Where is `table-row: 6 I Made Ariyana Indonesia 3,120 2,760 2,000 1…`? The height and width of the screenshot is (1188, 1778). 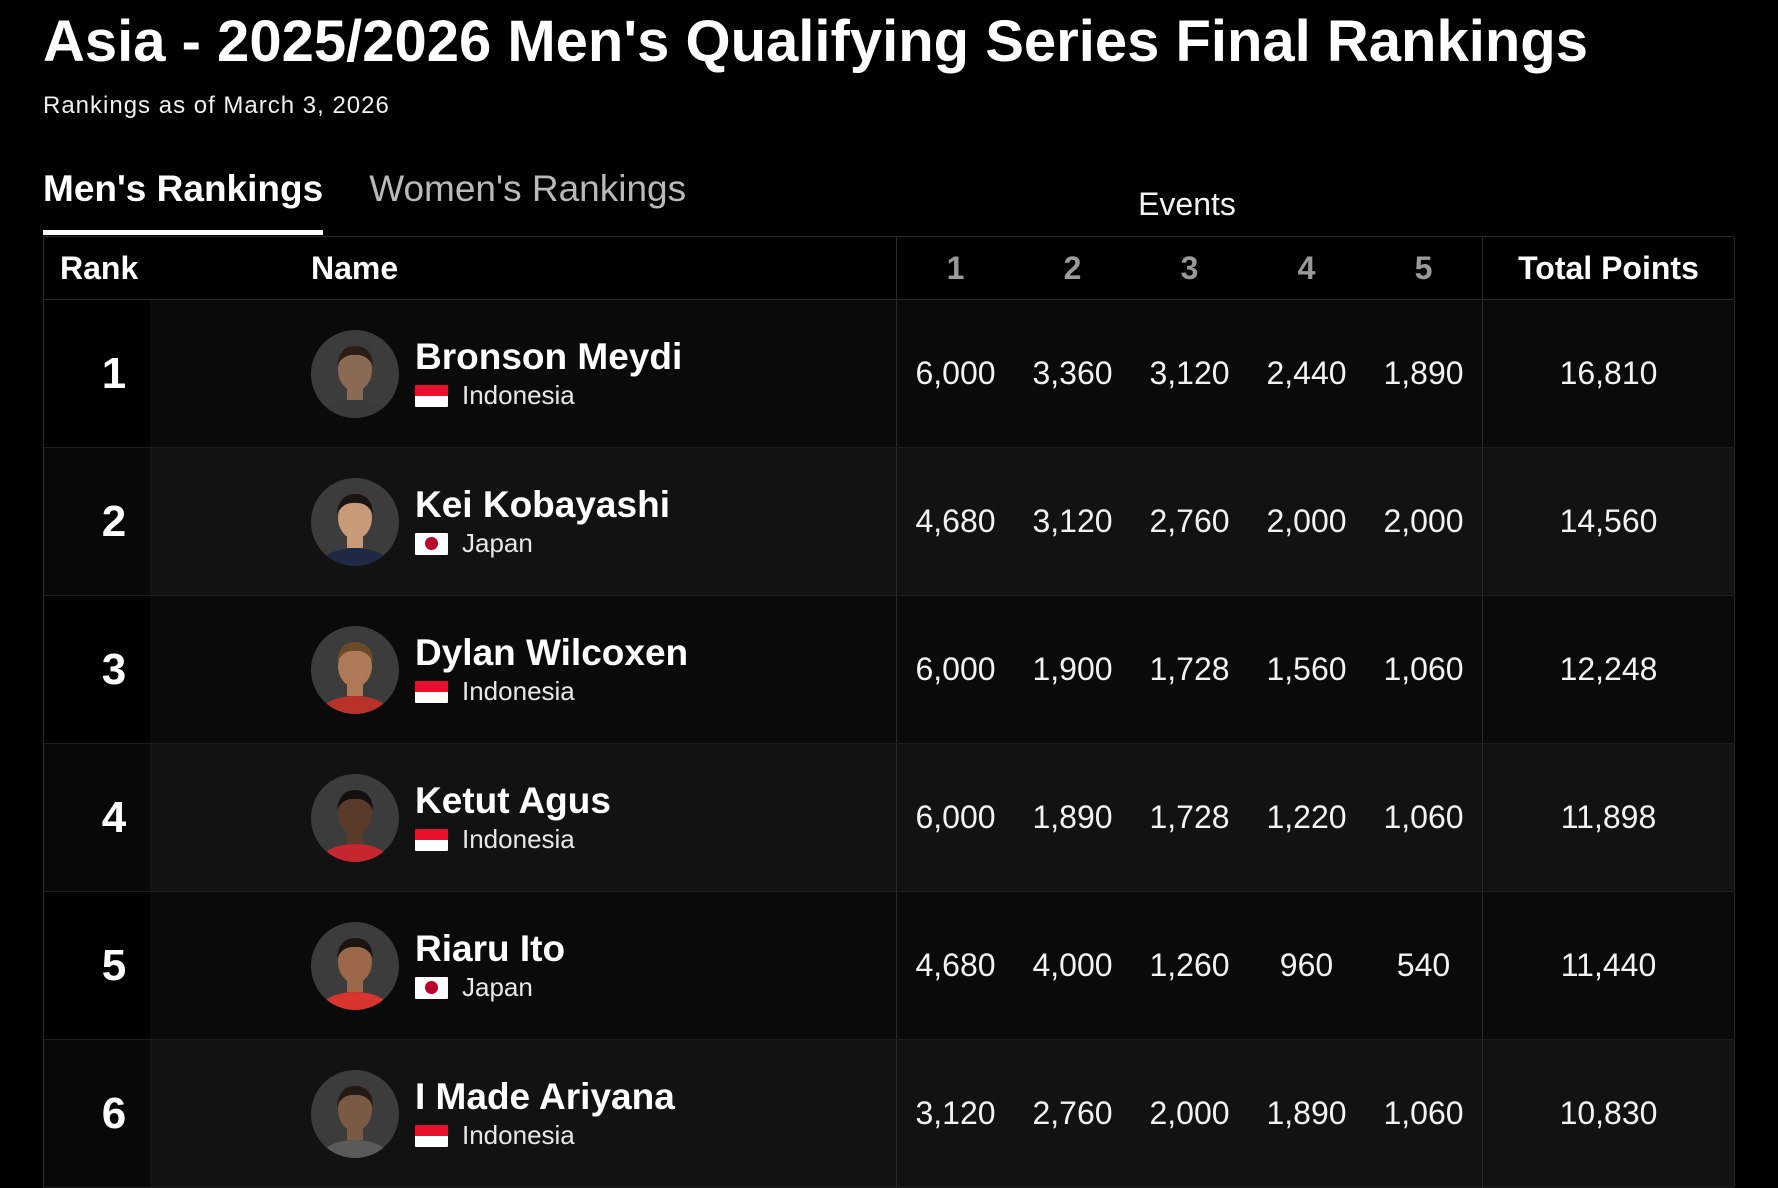 table-row: 6 I Made Ariyana Indonesia 3,120 2,760 2,000 1… is located at coordinates (889, 1114).